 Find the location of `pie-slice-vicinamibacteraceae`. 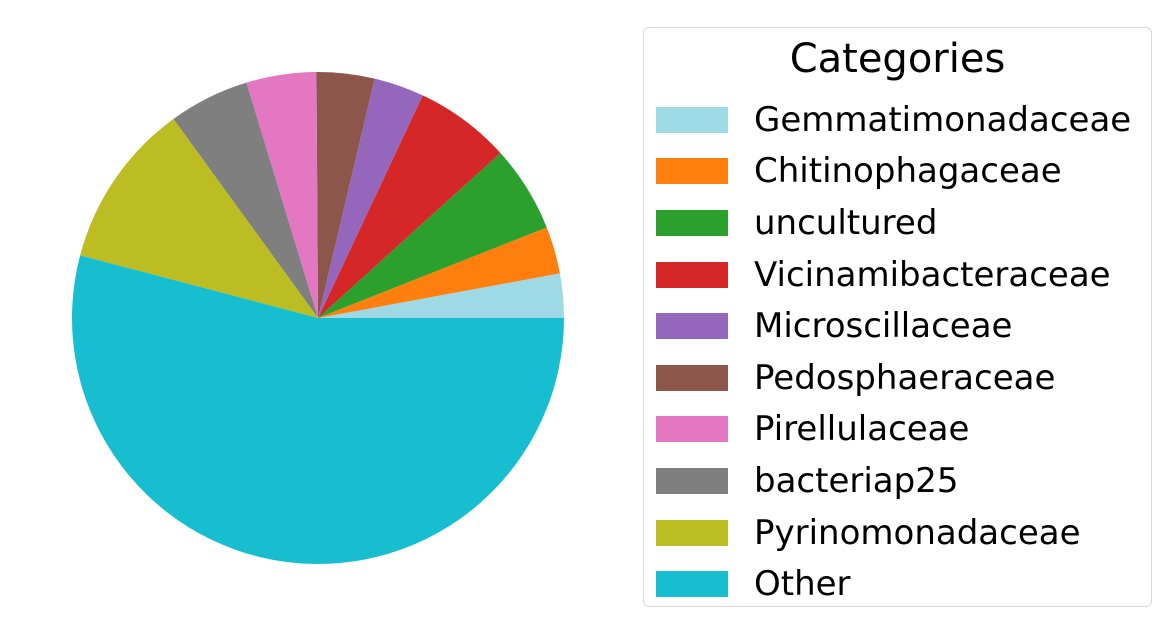

pie-slice-vicinamibacteraceae is located at coordinates (409, 207).